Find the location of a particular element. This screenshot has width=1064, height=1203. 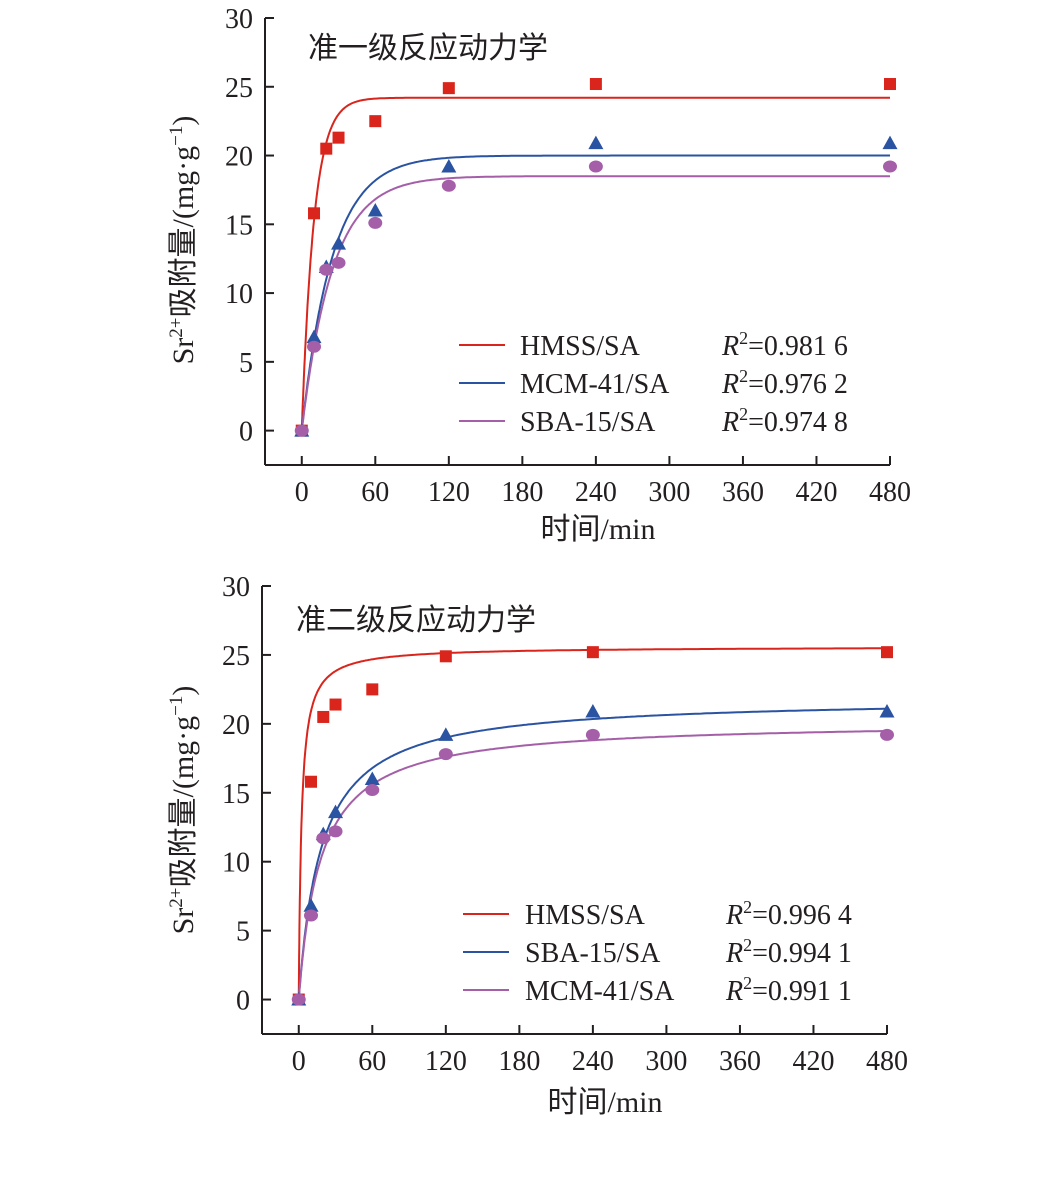

legend-r2: R2=0.994 1 is located at coordinates (788, 952).